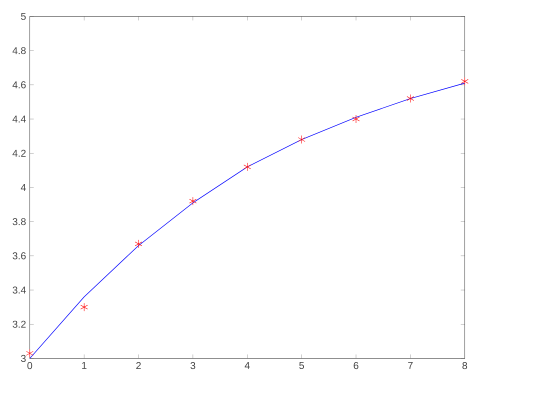 The width and height of the screenshot is (560, 420). What do you see at coordinates (247, 365) in the screenshot?
I see `x-tick-label: 4` at bounding box center [247, 365].